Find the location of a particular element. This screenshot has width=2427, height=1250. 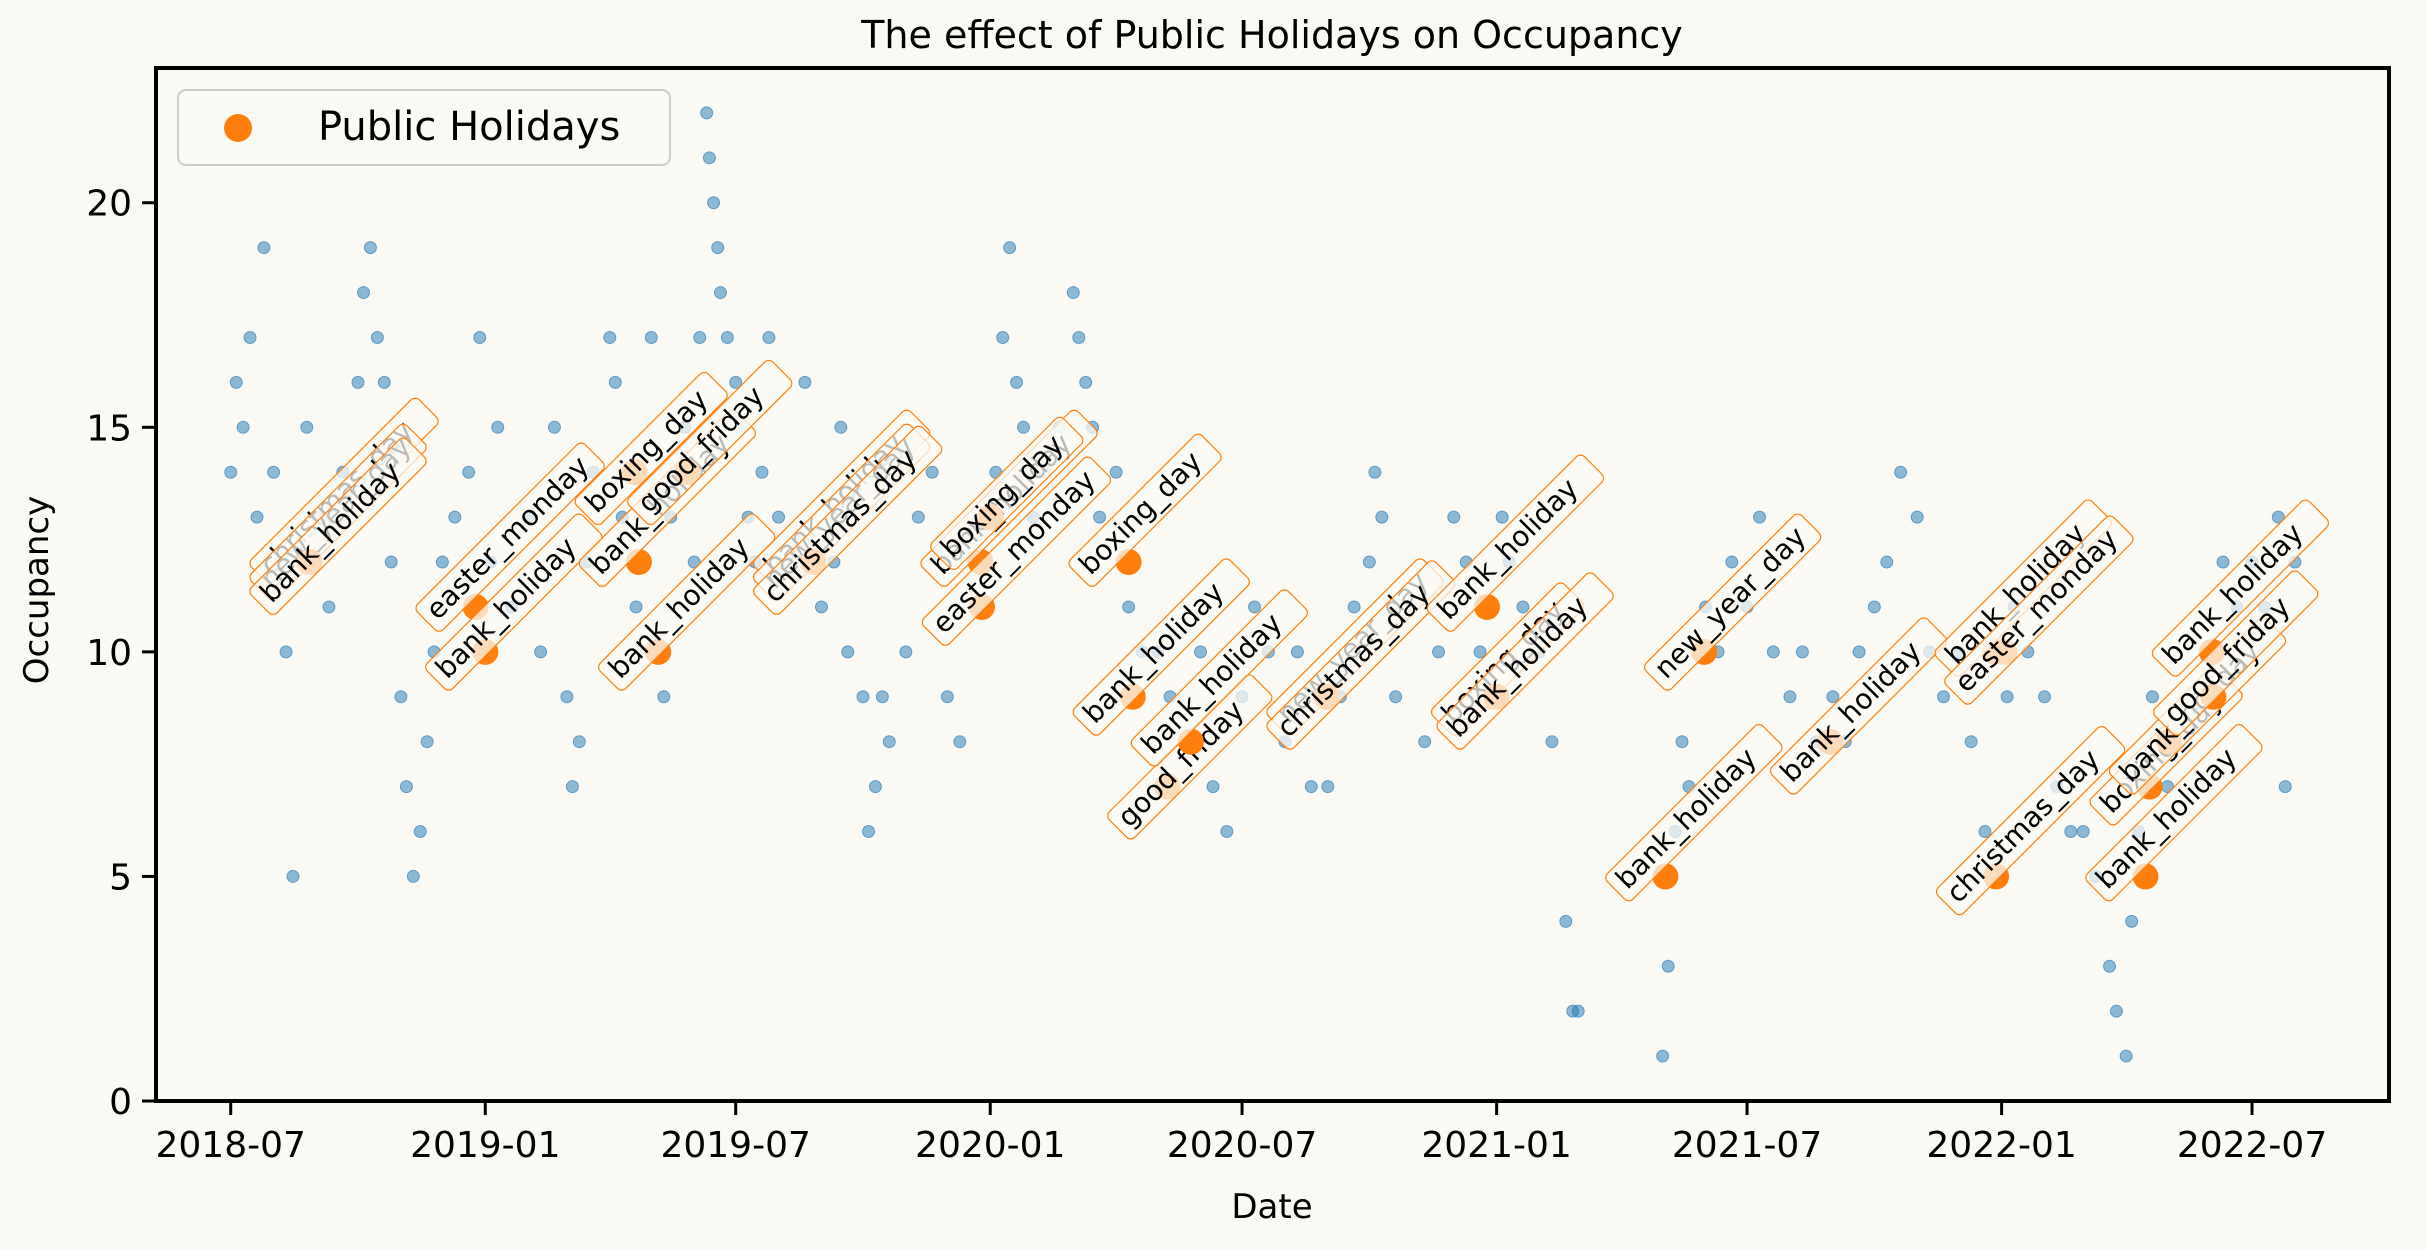

legend-marker is located at coordinates (238, 128).